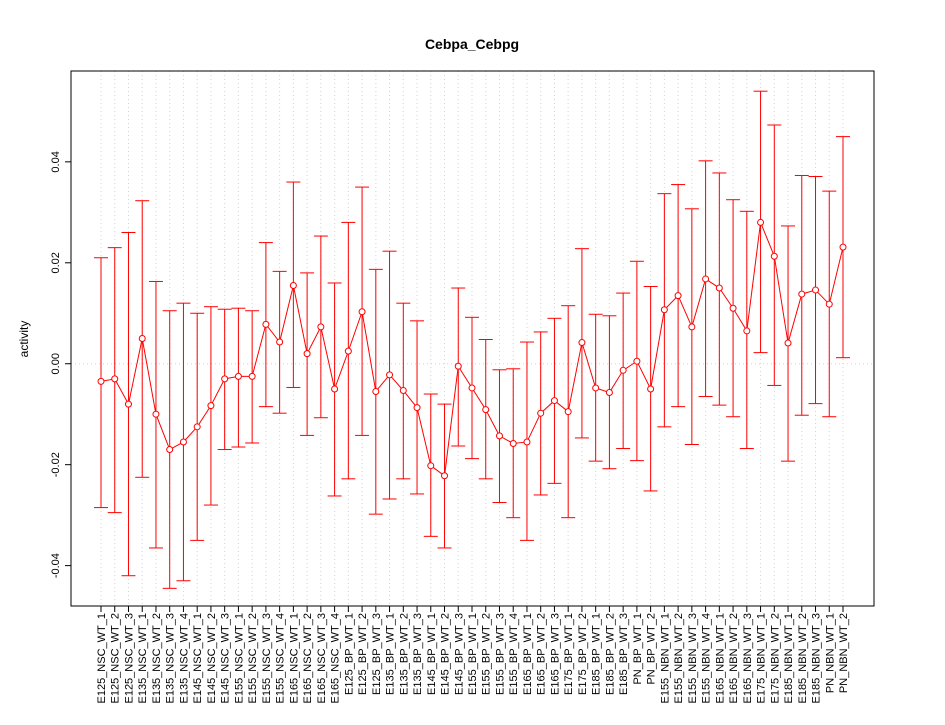  Describe the element at coordinates (514, 654) in the screenshot. I see `x-tick-label: E155_BP_WT_4` at that location.